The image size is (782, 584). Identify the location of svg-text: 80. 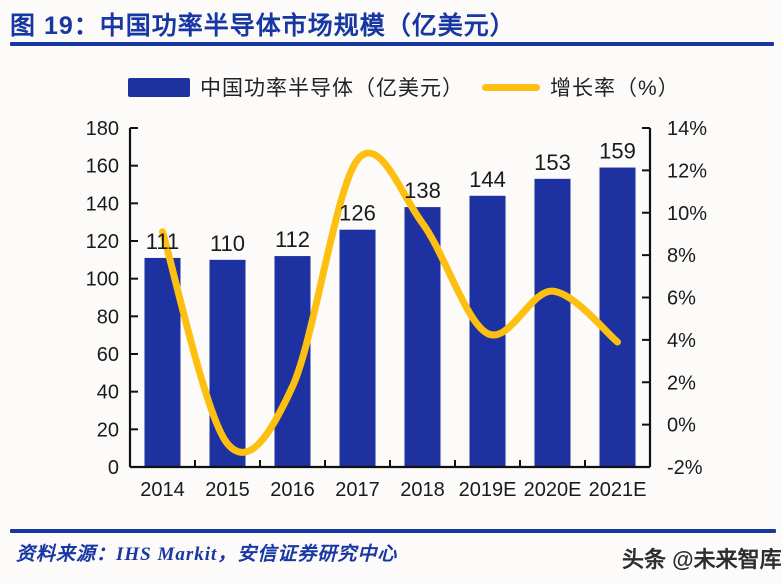
(108, 317).